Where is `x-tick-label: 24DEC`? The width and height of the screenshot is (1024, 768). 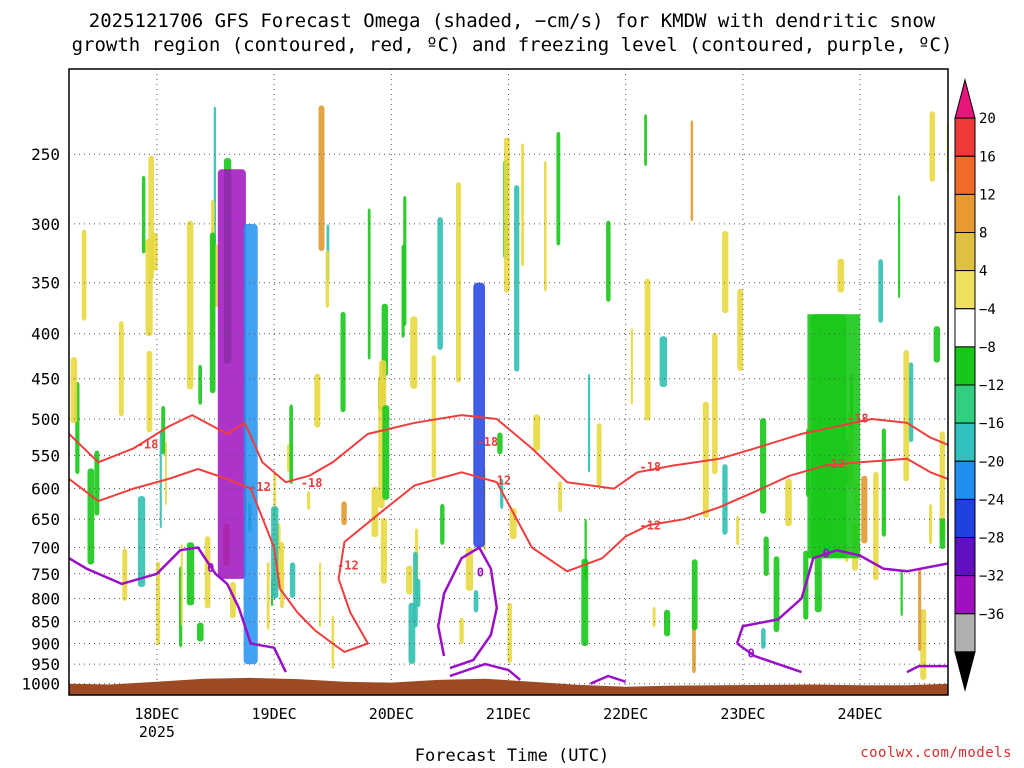 x-tick-label: 24DEC is located at coordinates (860, 714).